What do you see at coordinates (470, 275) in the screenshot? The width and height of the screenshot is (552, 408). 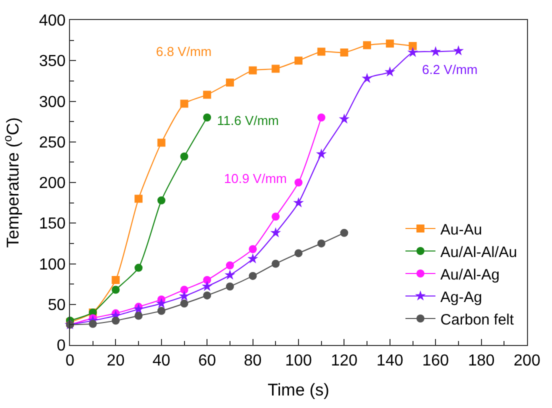 I see `legend-label: Au/Al-Ag` at bounding box center [470, 275].